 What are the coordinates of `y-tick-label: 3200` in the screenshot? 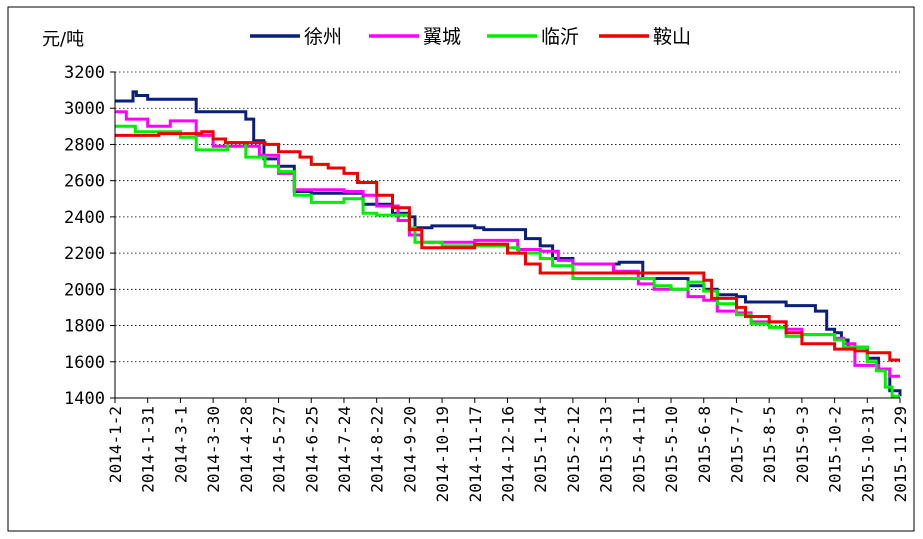 It's located at (84, 73).